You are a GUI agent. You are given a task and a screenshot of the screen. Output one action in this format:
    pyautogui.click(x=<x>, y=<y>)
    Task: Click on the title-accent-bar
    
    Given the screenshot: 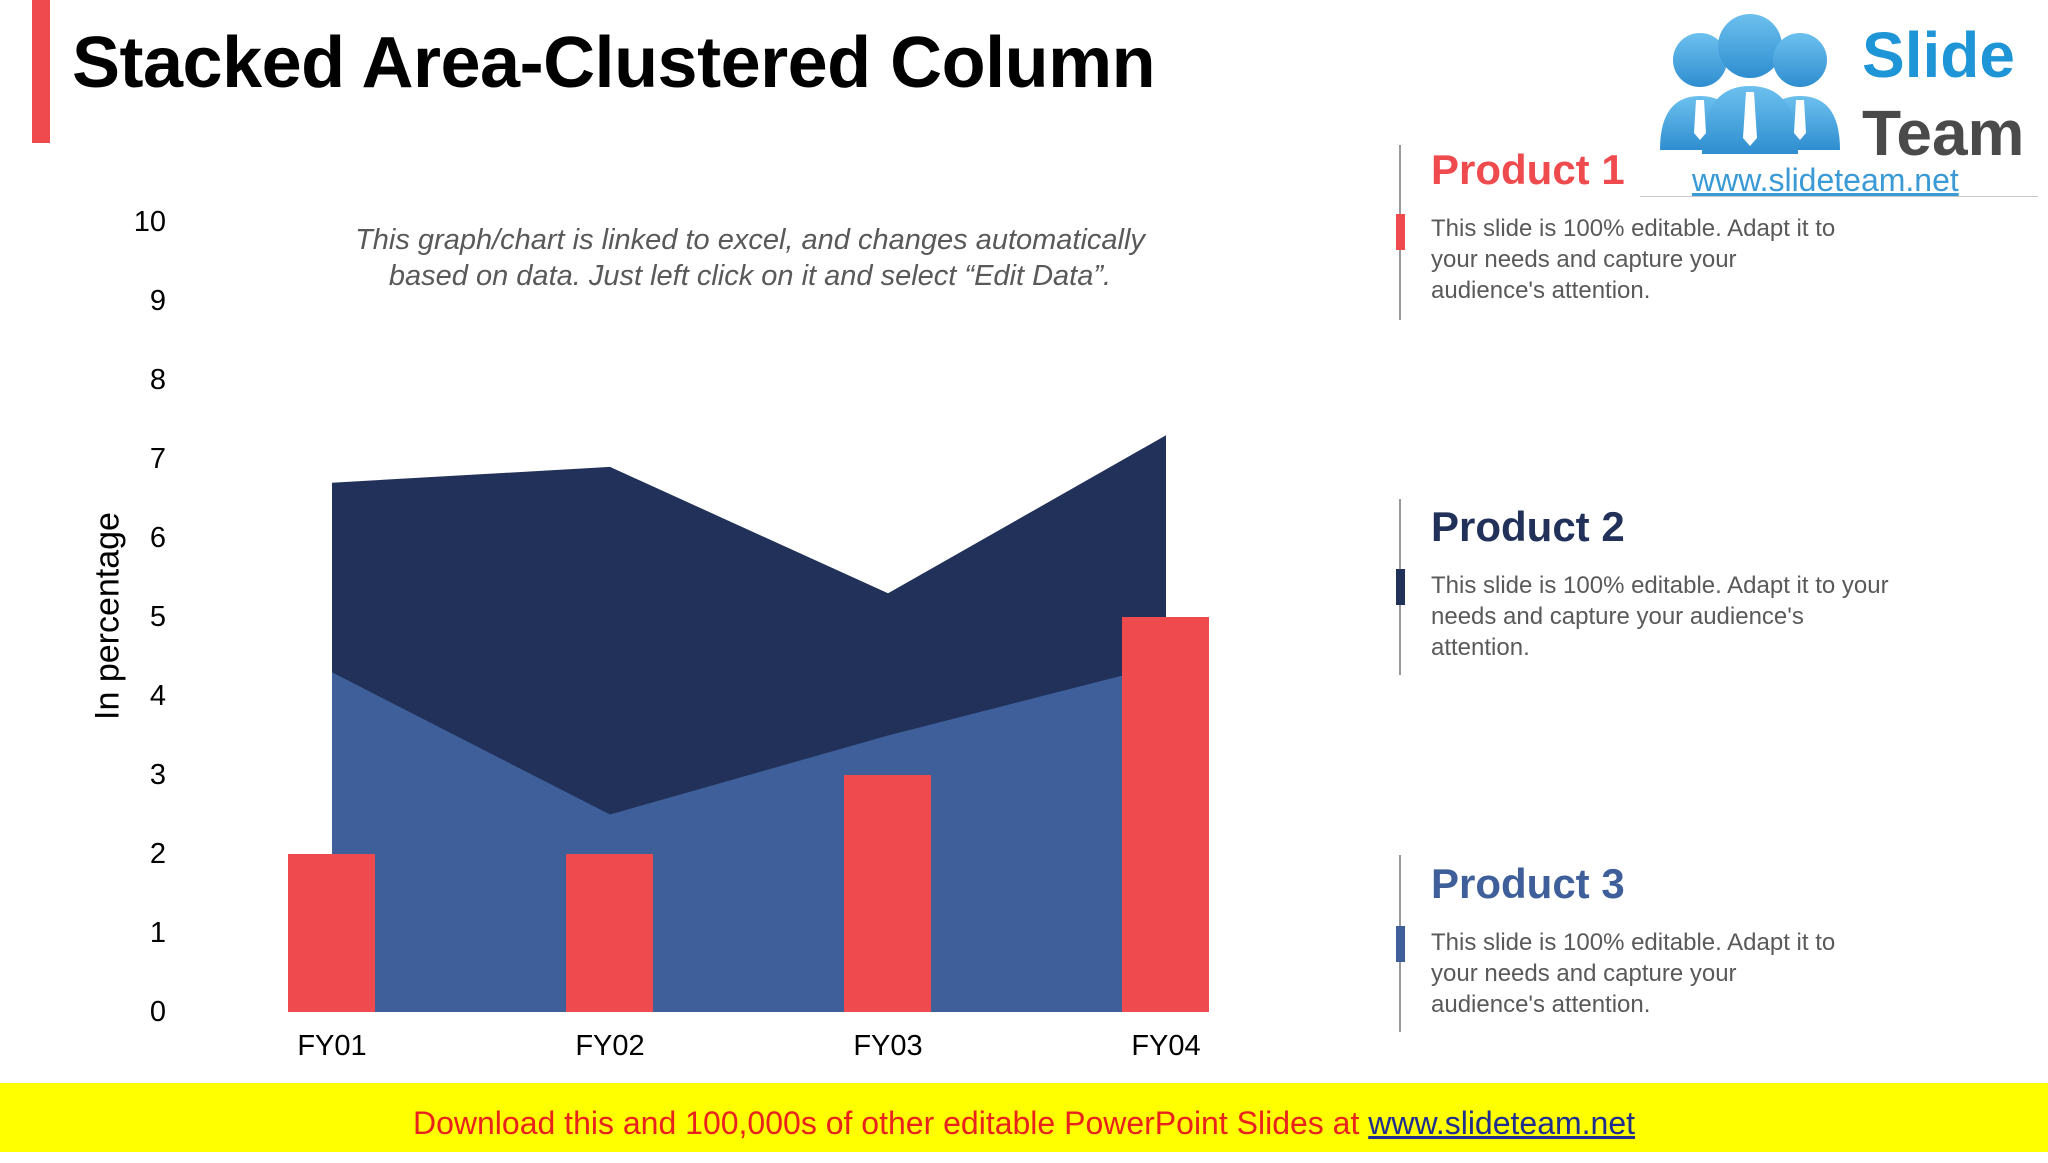 What is the action you would take?
    pyautogui.click(x=41, y=71)
    